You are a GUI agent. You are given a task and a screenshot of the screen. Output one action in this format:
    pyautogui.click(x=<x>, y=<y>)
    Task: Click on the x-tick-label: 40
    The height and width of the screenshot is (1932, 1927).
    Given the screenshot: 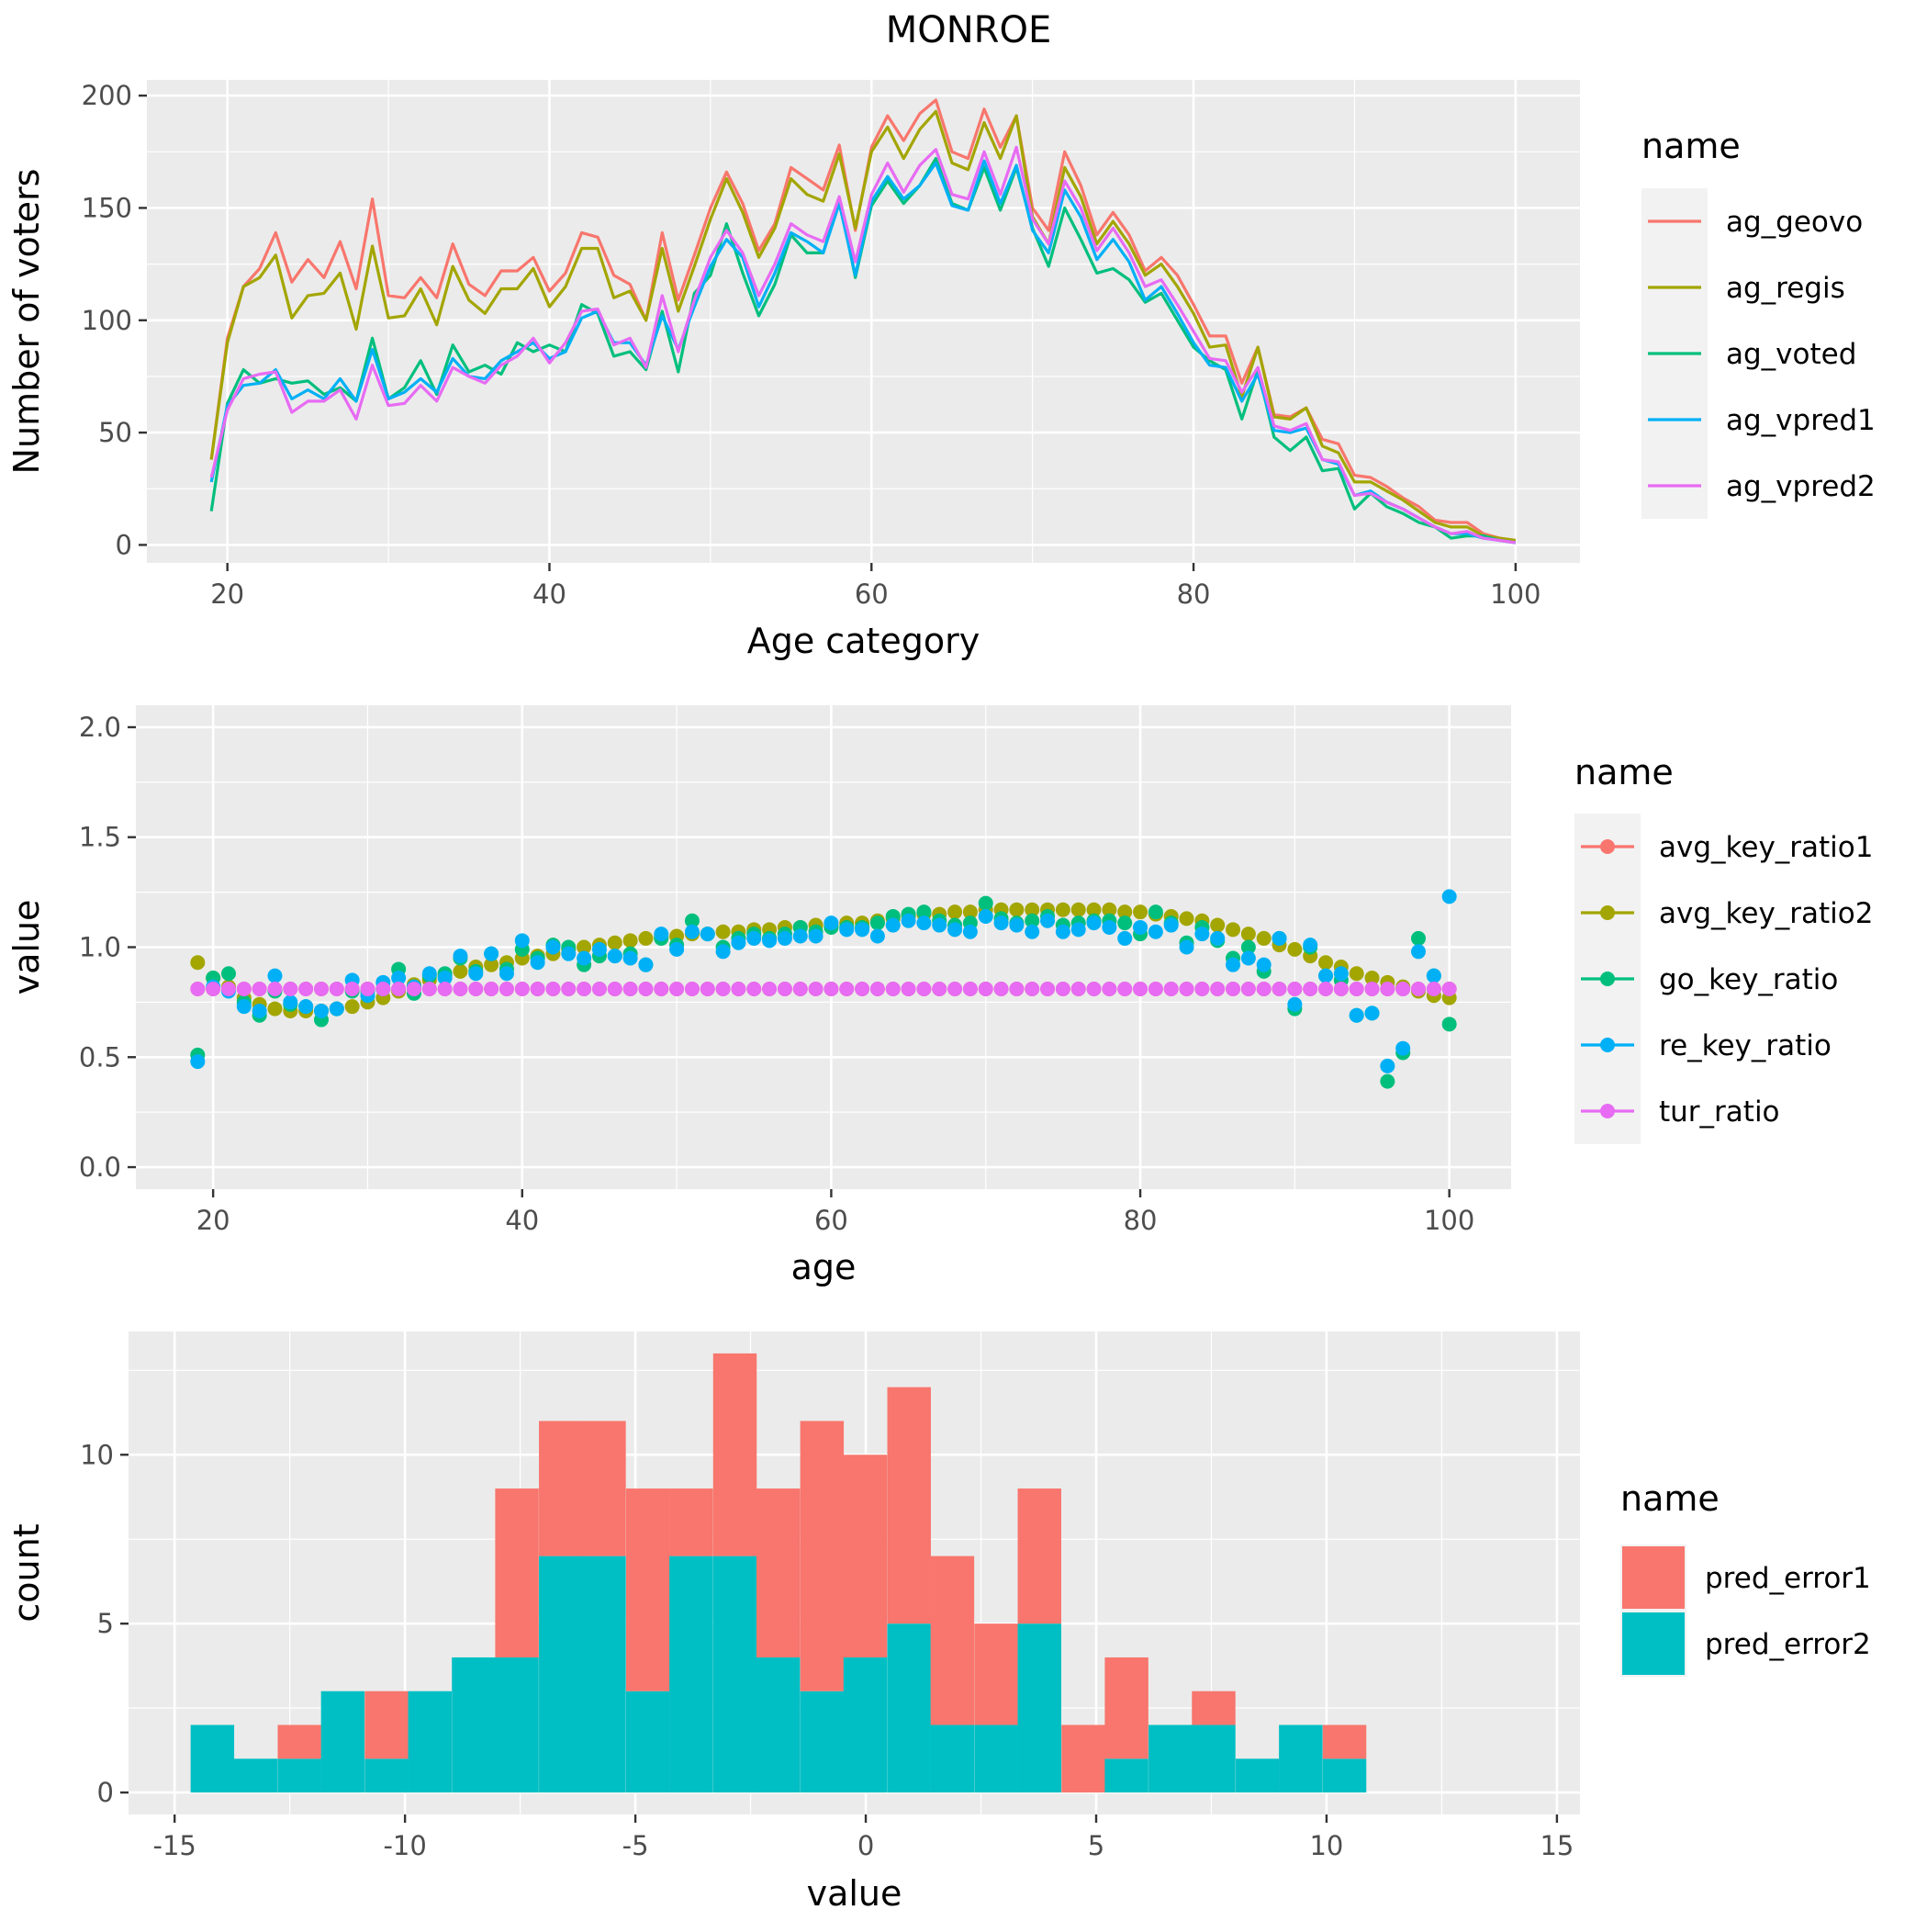 What is the action you would take?
    pyautogui.click(x=522, y=1220)
    